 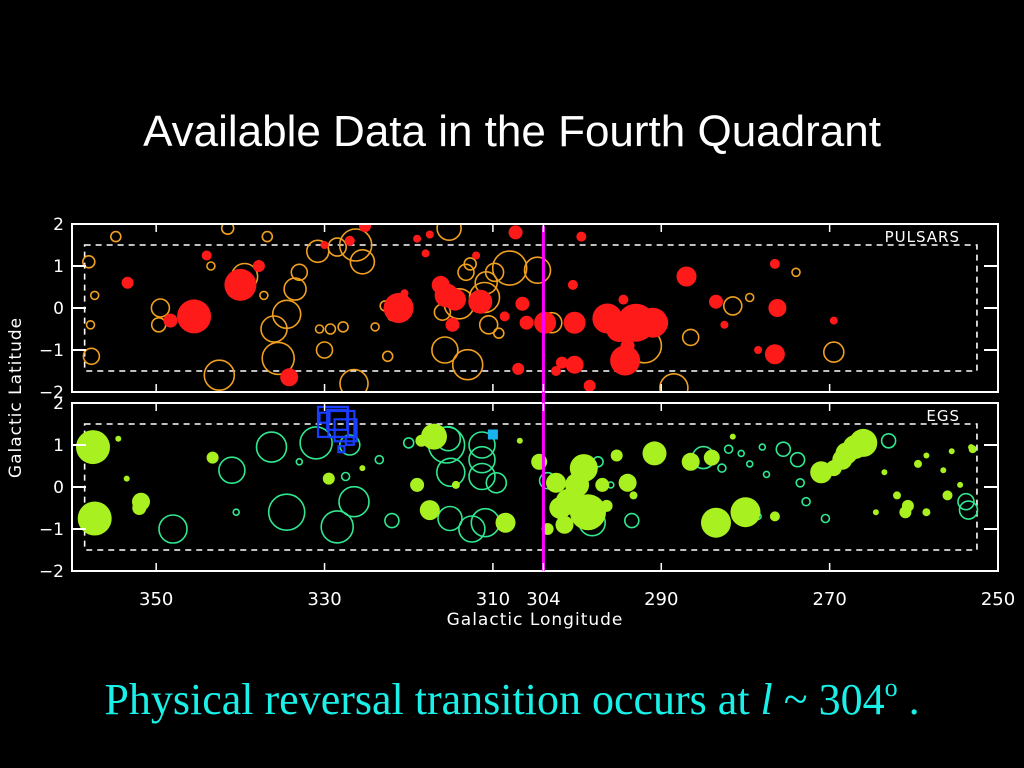 What do you see at coordinates (829, 599) in the screenshot?
I see `x-tick-label: 270` at bounding box center [829, 599].